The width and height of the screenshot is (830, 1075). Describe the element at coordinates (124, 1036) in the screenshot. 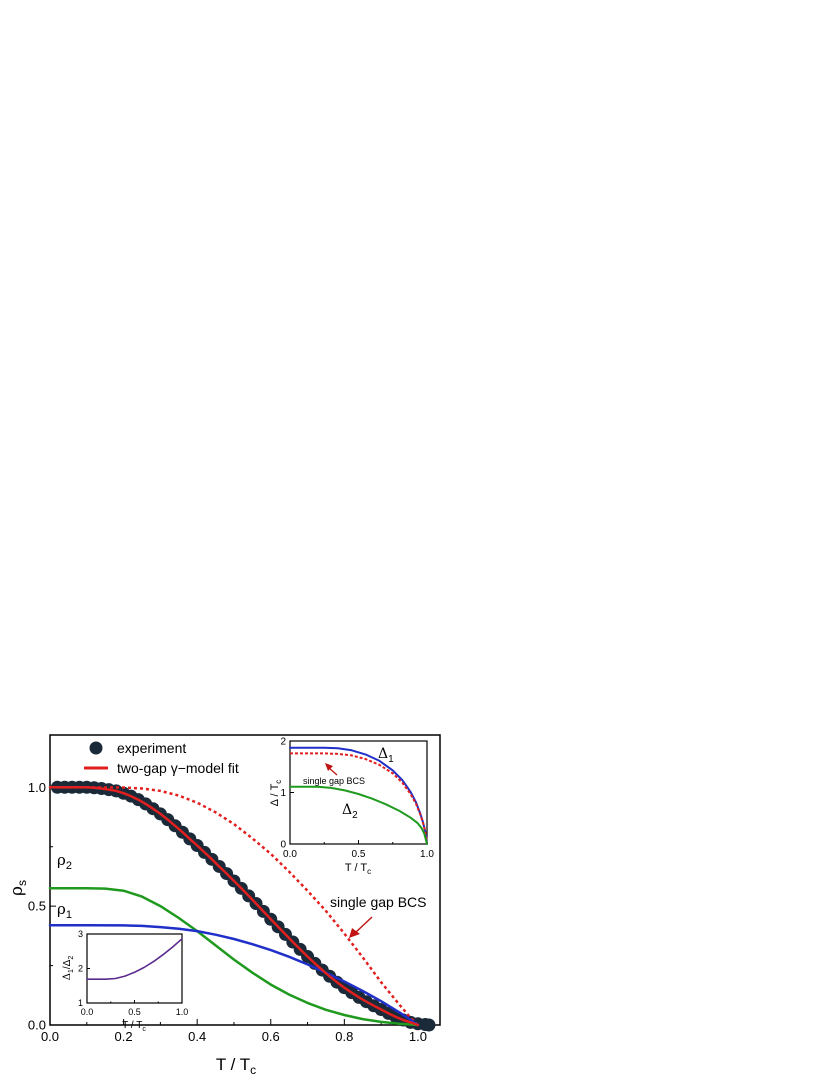

I see `main-x-tick-label: 0.2` at that location.